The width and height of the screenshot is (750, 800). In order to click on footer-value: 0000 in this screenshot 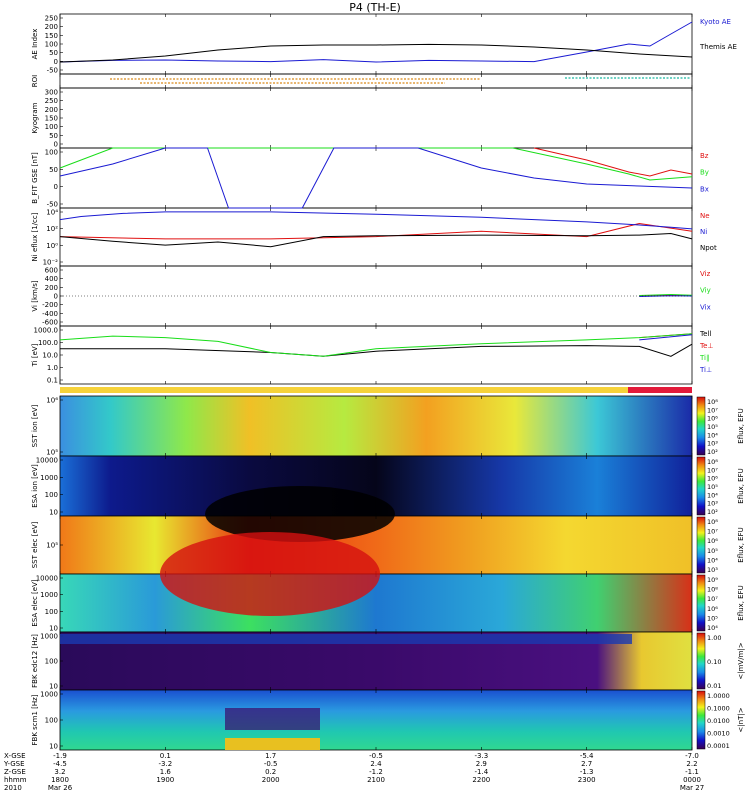, I will do `click(692, 780)`.